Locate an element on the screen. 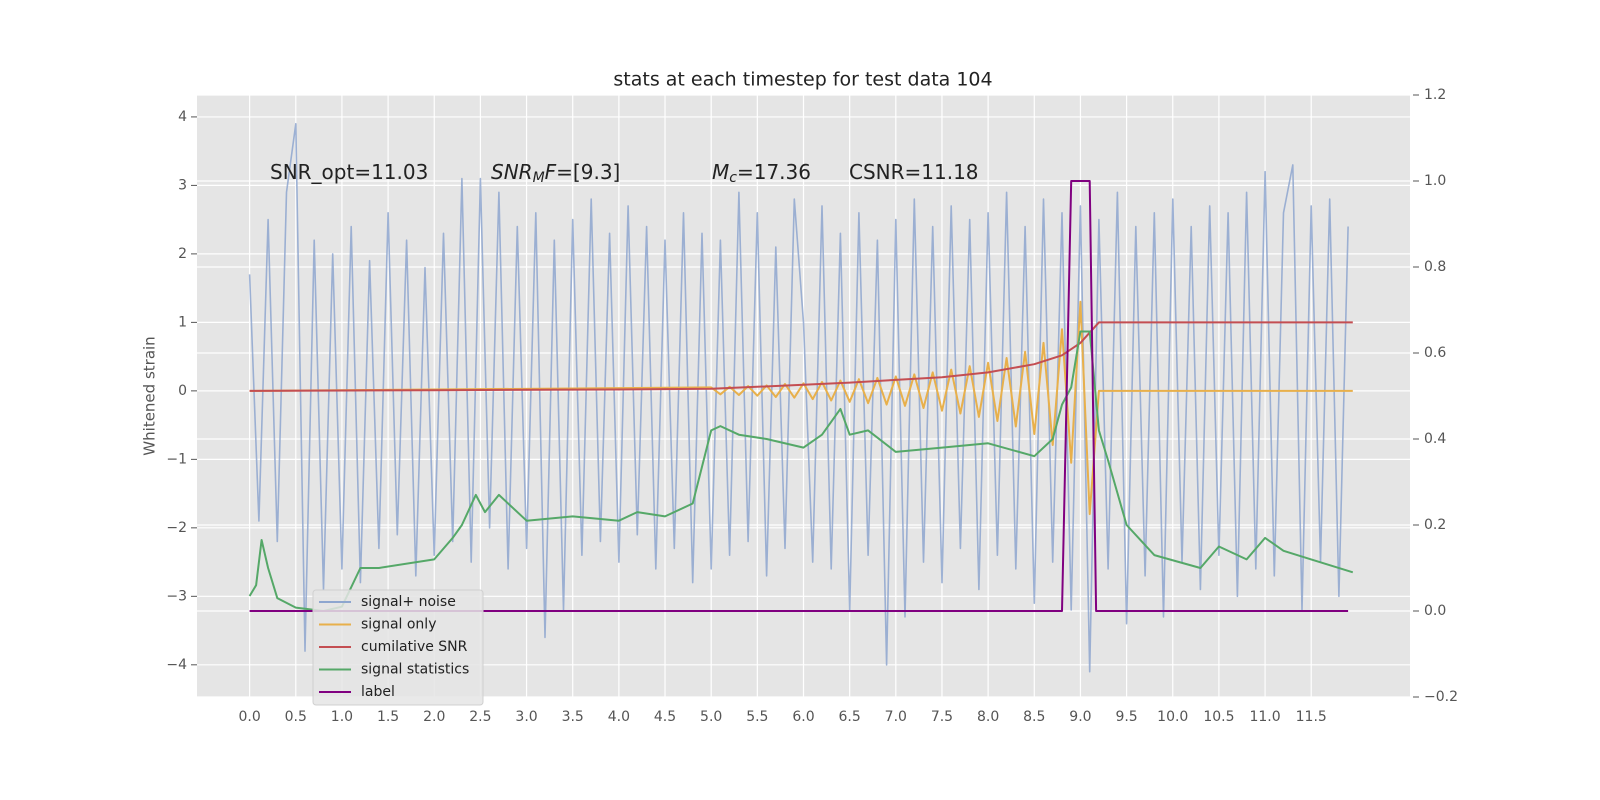 The width and height of the screenshot is (1600, 800). x-tick-label: 0.5 is located at coordinates (296, 717).